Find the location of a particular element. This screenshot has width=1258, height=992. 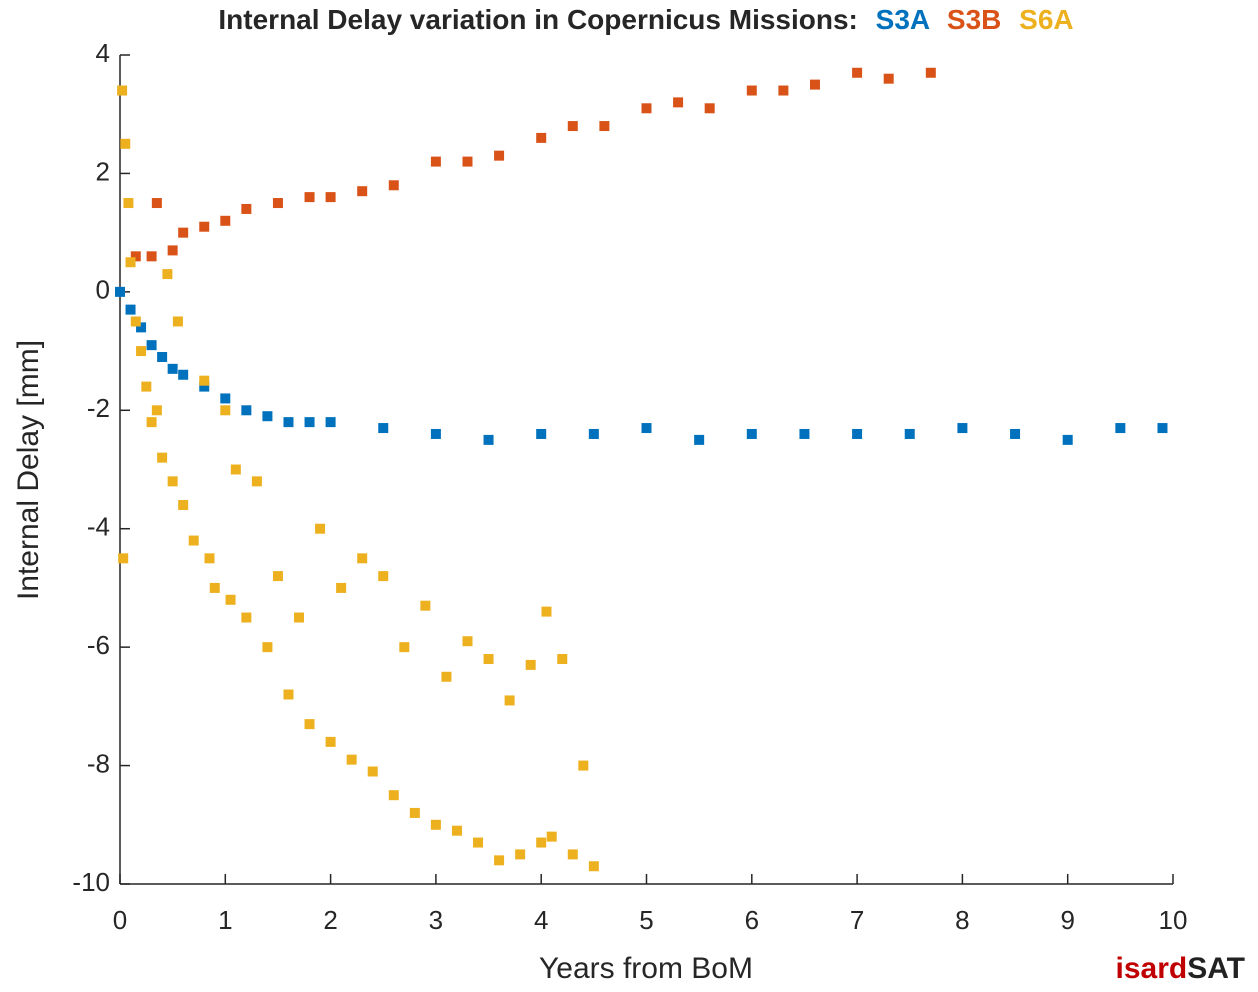

logo: isardSAT is located at coordinates (1181, 968).